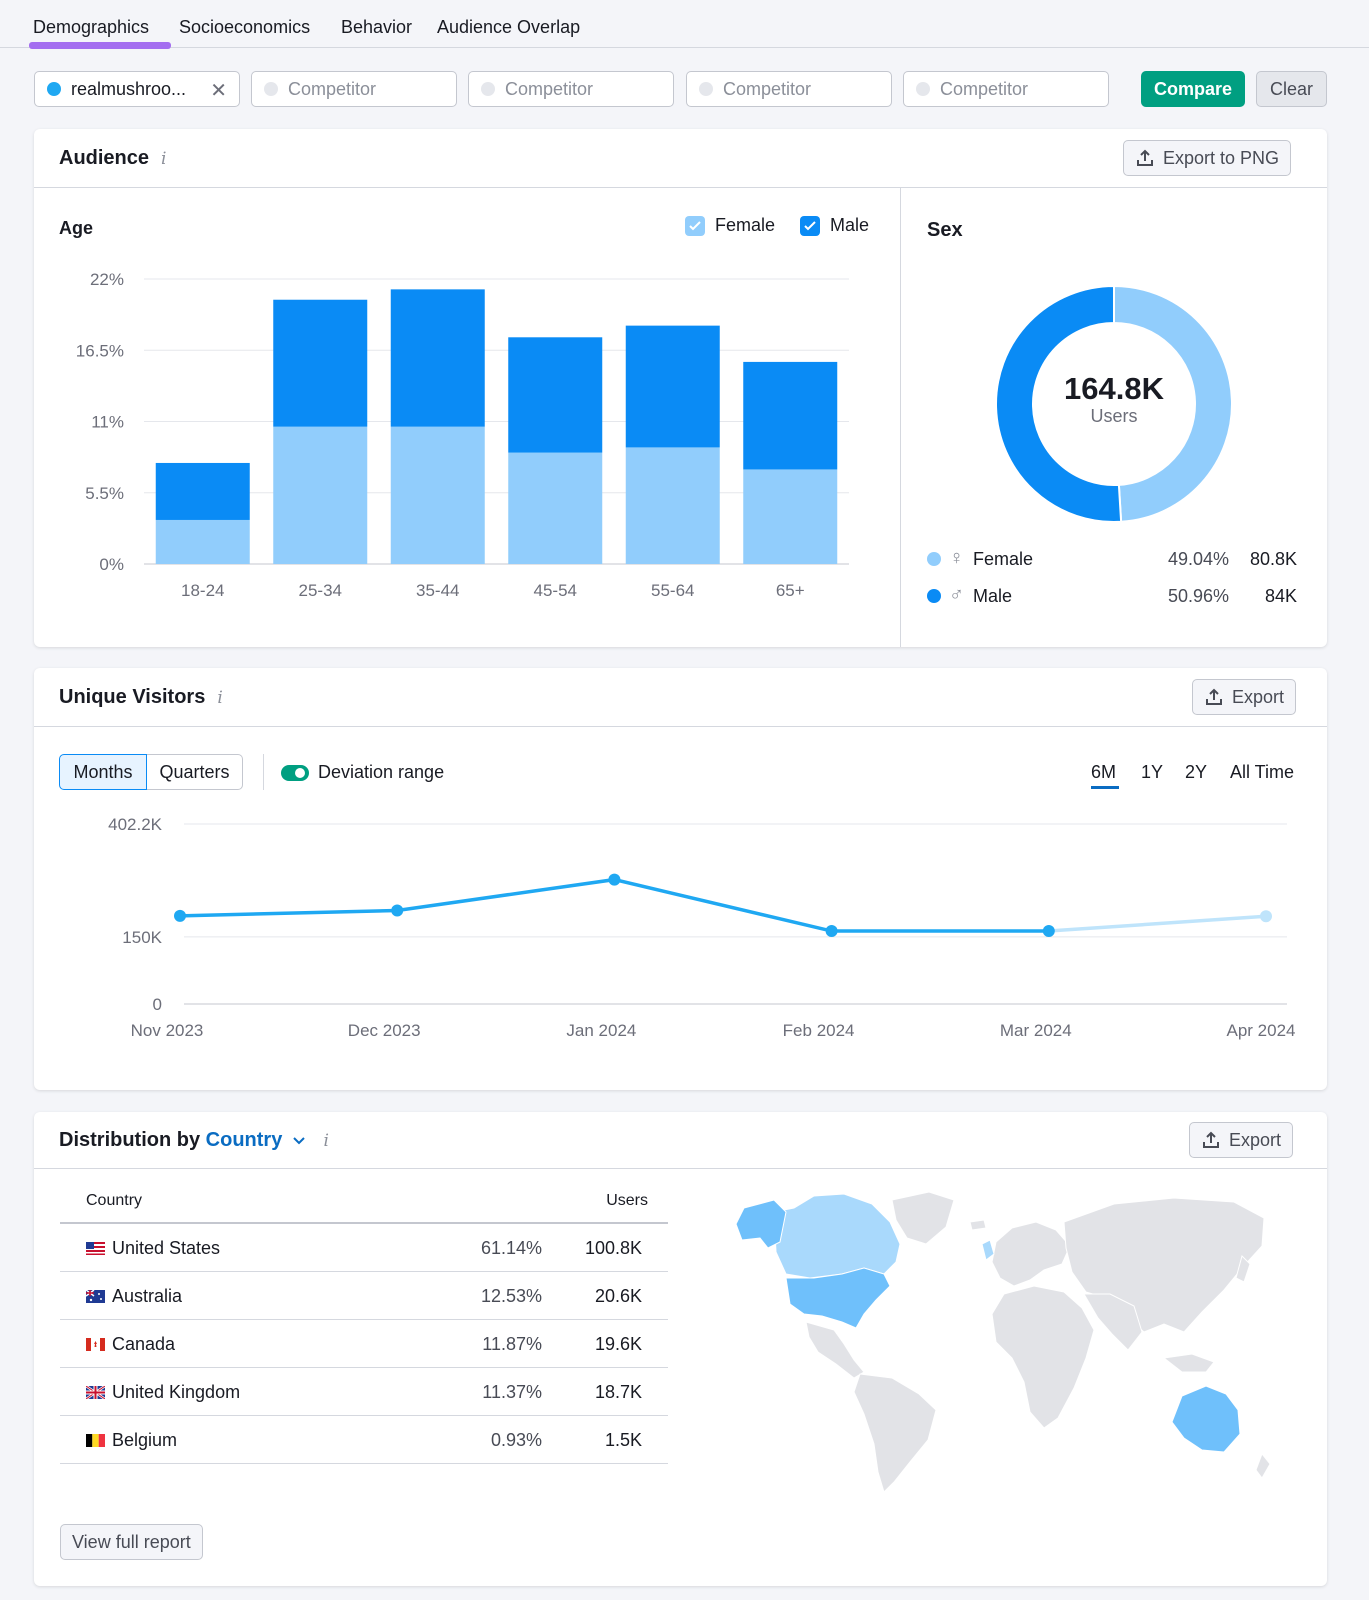  What do you see at coordinates (364, 1344) in the screenshot?
I see `table-row: Canada 11.87% 19.6K` at bounding box center [364, 1344].